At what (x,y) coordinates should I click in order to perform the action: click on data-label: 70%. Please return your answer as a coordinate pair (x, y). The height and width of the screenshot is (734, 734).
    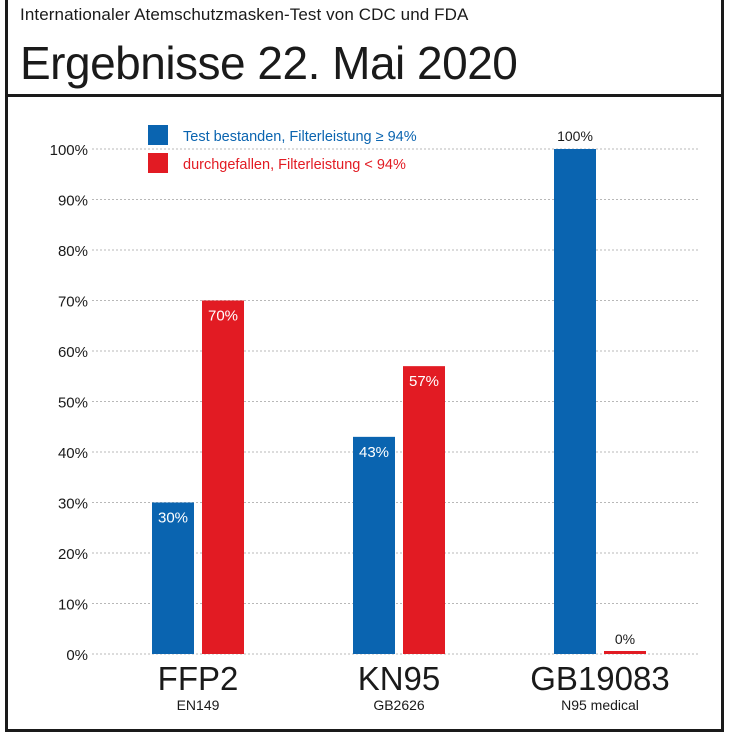
    Looking at the image, I should click on (223, 316).